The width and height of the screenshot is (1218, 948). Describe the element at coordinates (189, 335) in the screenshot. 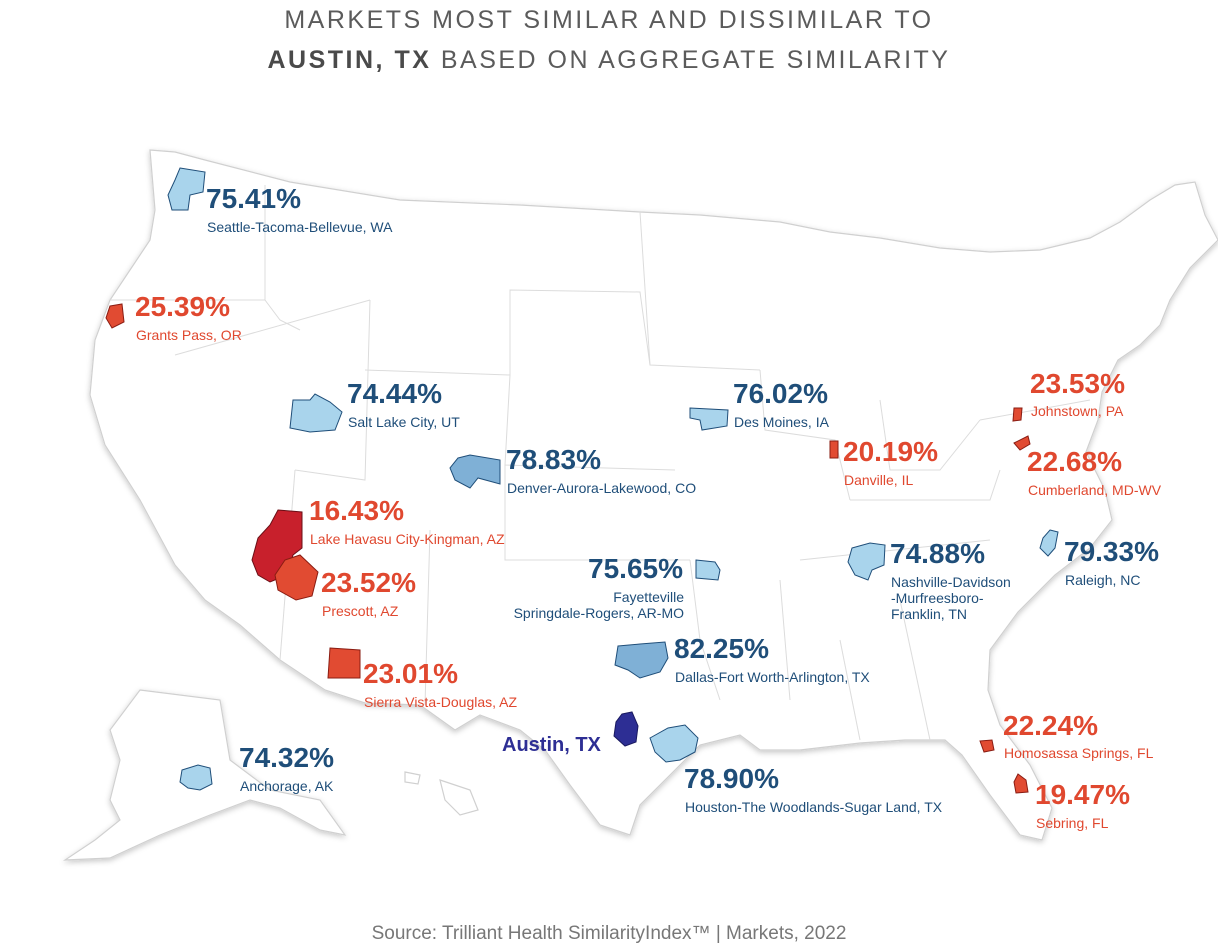

I see `market-name: Grants Pass, OR` at that location.